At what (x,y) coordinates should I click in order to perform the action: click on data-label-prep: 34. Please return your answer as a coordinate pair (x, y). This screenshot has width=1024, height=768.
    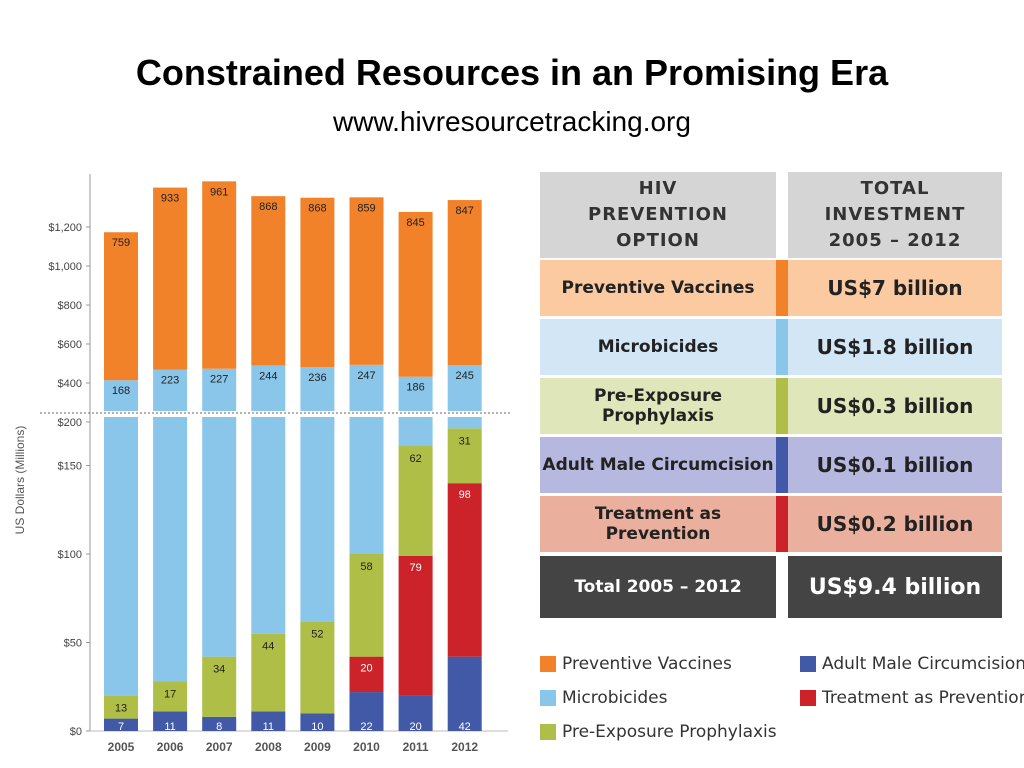
    Looking at the image, I should click on (219, 670).